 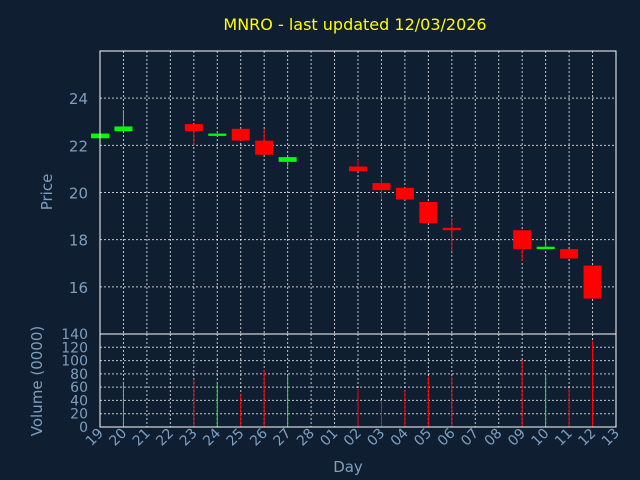 What do you see at coordinates (78, 99) in the screenshot?
I see `price-tick-label: 24` at bounding box center [78, 99].